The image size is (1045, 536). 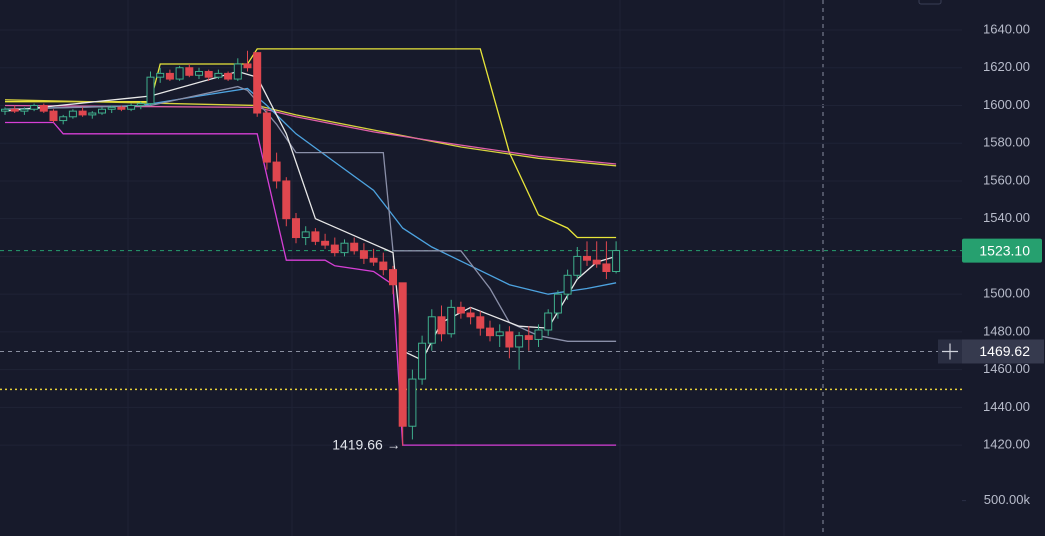 What do you see at coordinates (930, 2) in the screenshot?
I see `top-button` at bounding box center [930, 2].